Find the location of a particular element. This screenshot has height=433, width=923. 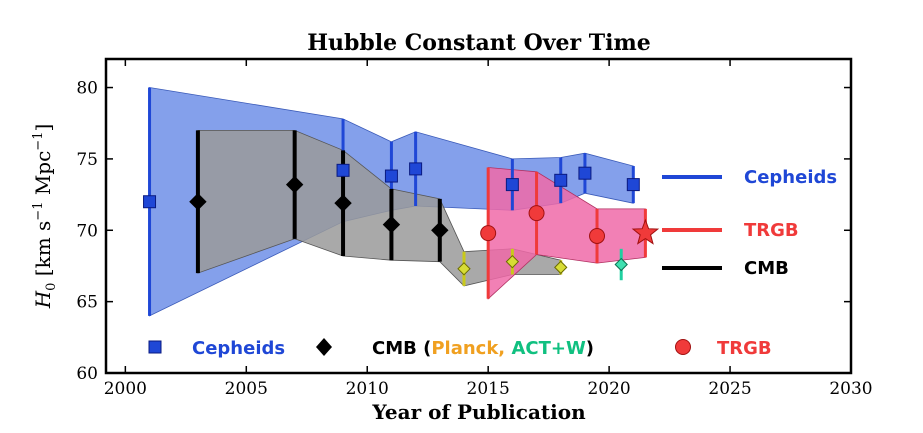

x-tick-label: 2005 is located at coordinates (246, 389).